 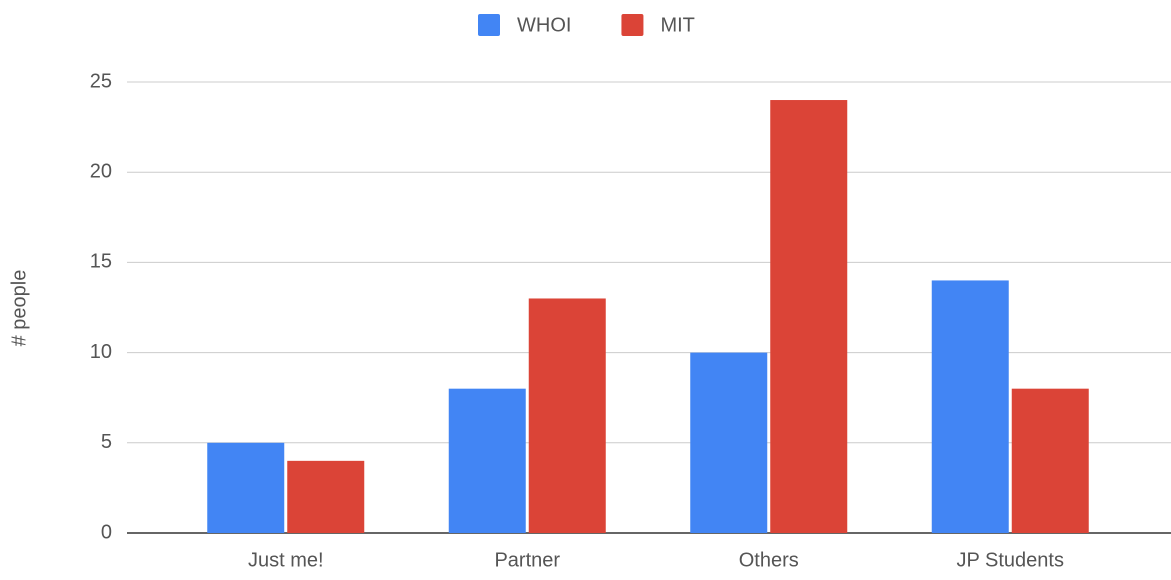 I want to click on y-tick-label: 10, so click(x=101, y=352).